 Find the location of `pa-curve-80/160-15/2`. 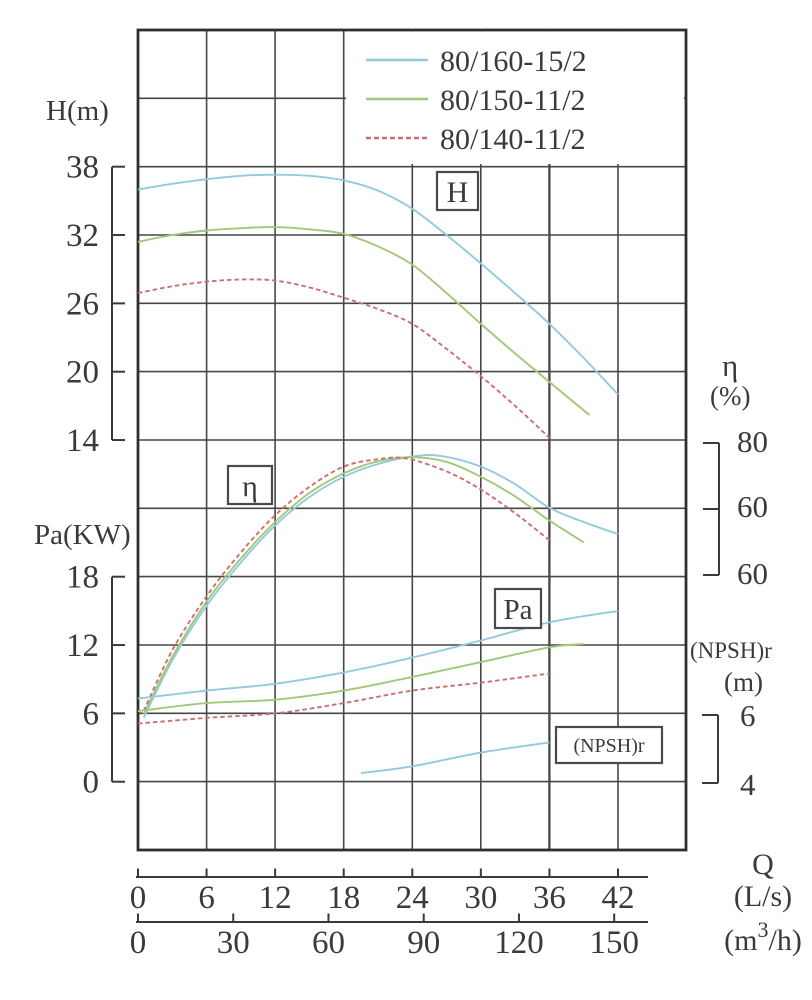

pa-curve-80/160-15/2 is located at coordinates (378, 654).